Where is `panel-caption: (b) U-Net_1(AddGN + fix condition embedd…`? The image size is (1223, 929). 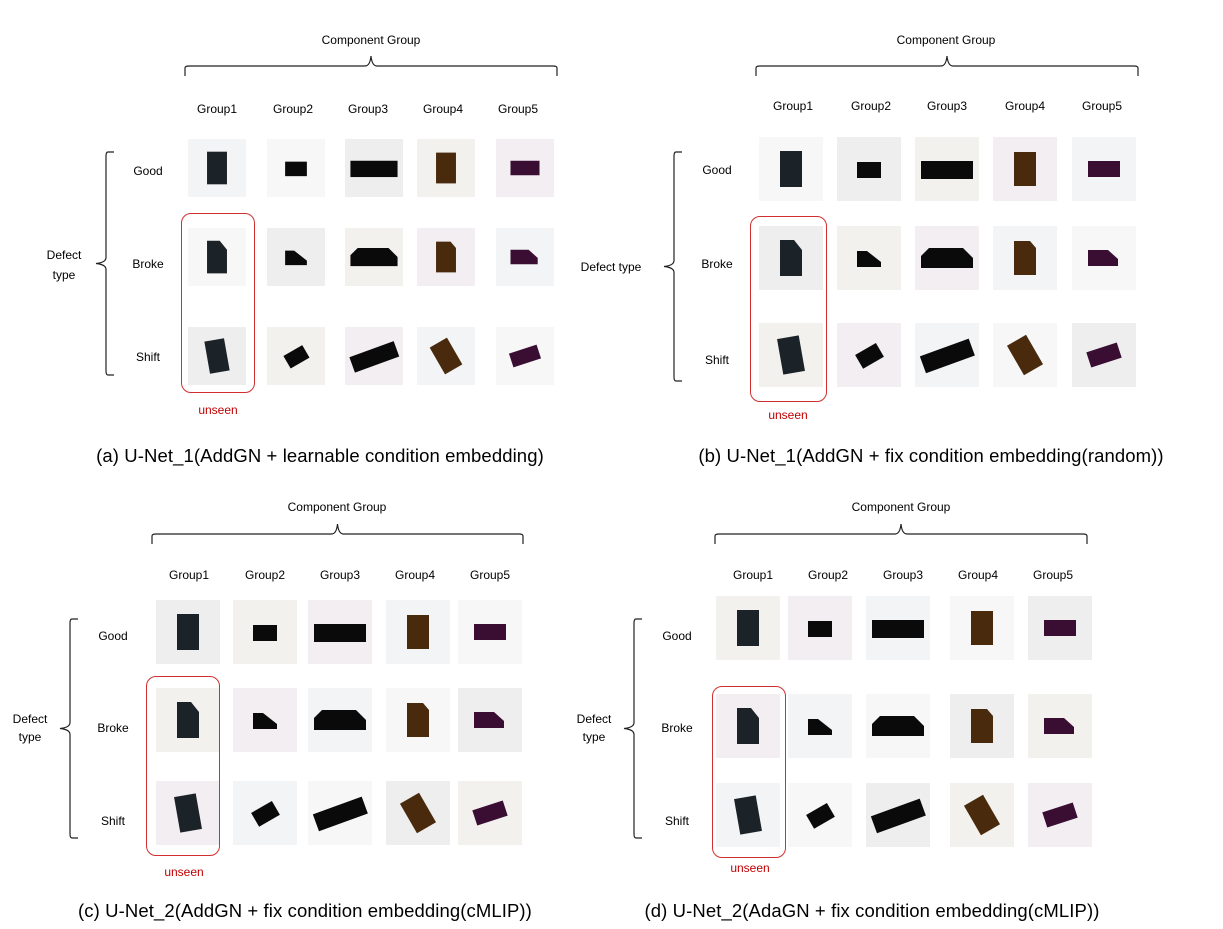
panel-caption: (b) U-Net_1(AddGN + fix condition embedd… is located at coordinates (931, 455).